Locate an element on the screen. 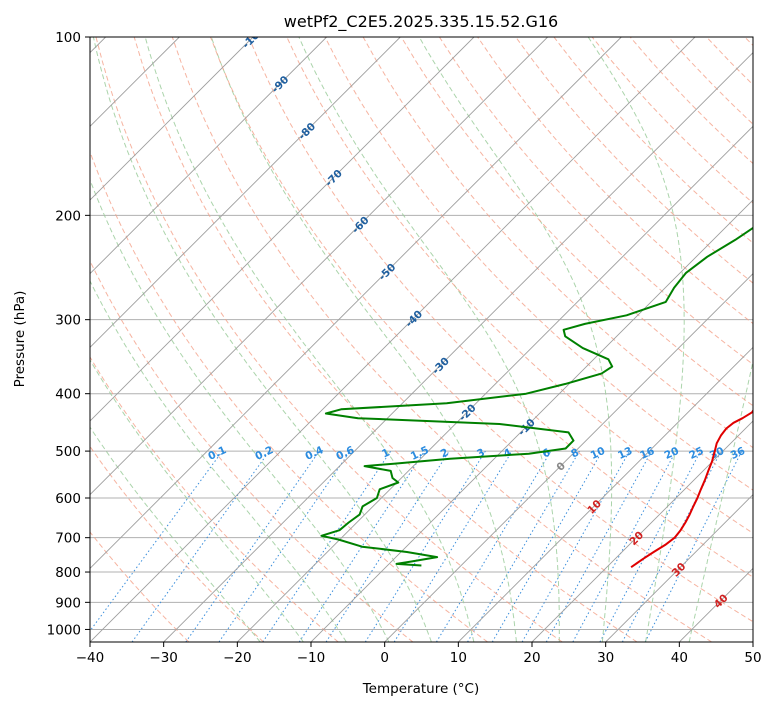 The width and height of the screenshot is (775, 708). y-tick-label: 600 is located at coordinates (68, 499).